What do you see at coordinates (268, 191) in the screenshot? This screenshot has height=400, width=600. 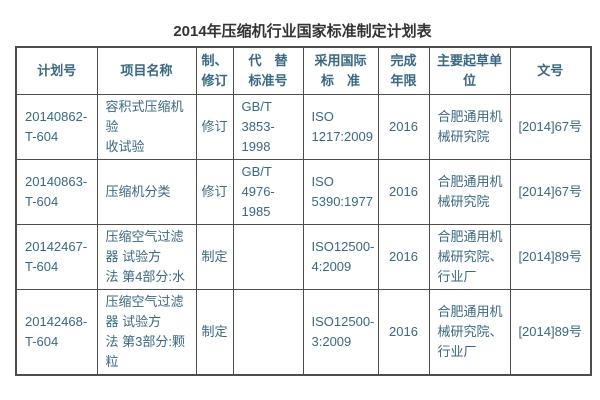 I see `cell-replaced_std: GB/T 4976- 1985` at bounding box center [268, 191].